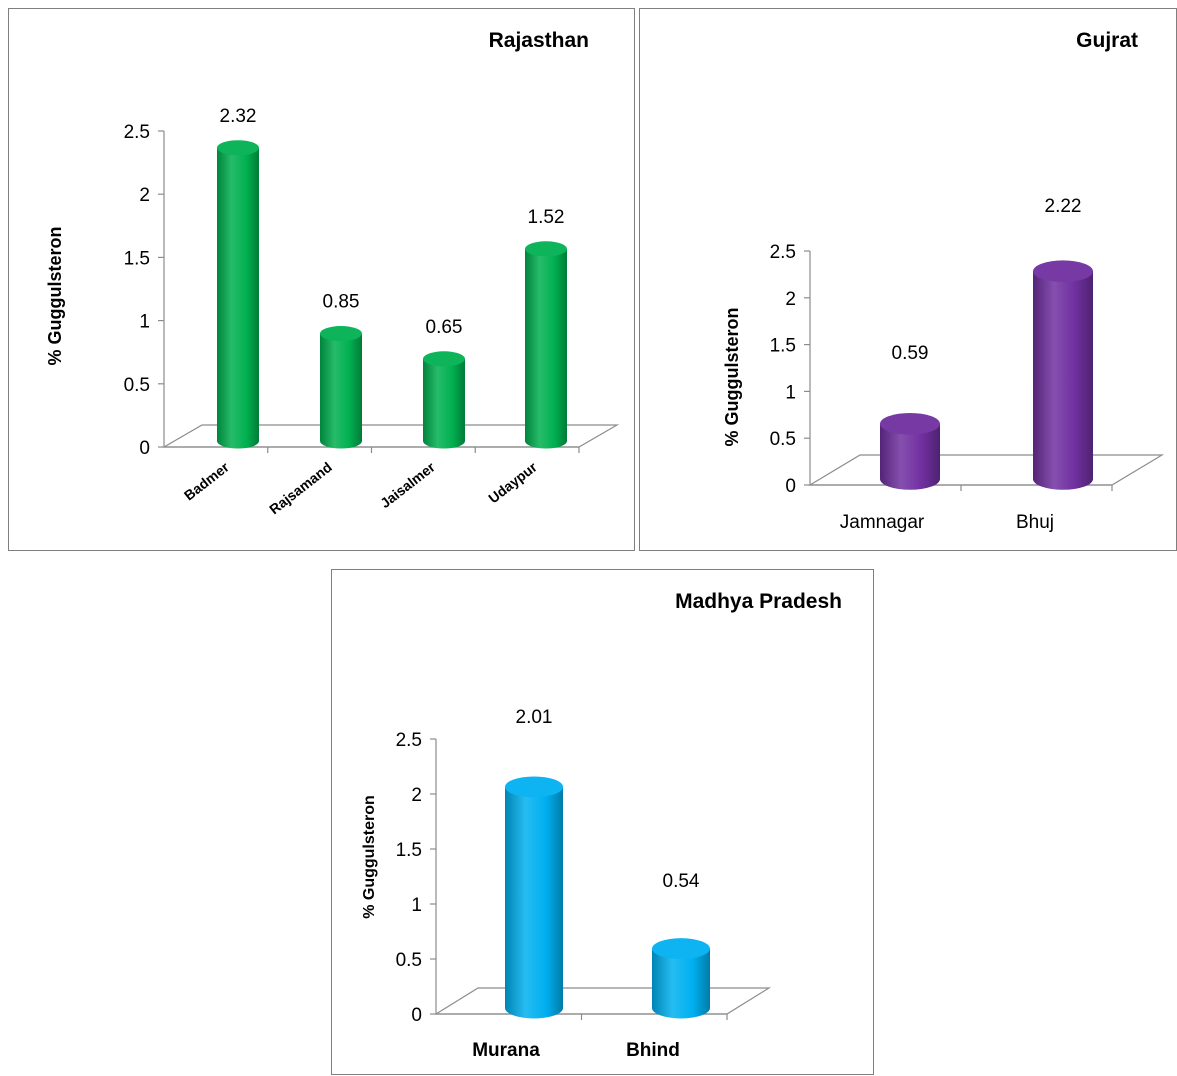  Describe the element at coordinates (512, 482) in the screenshot. I see `x-category-label: Udaypur` at that location.